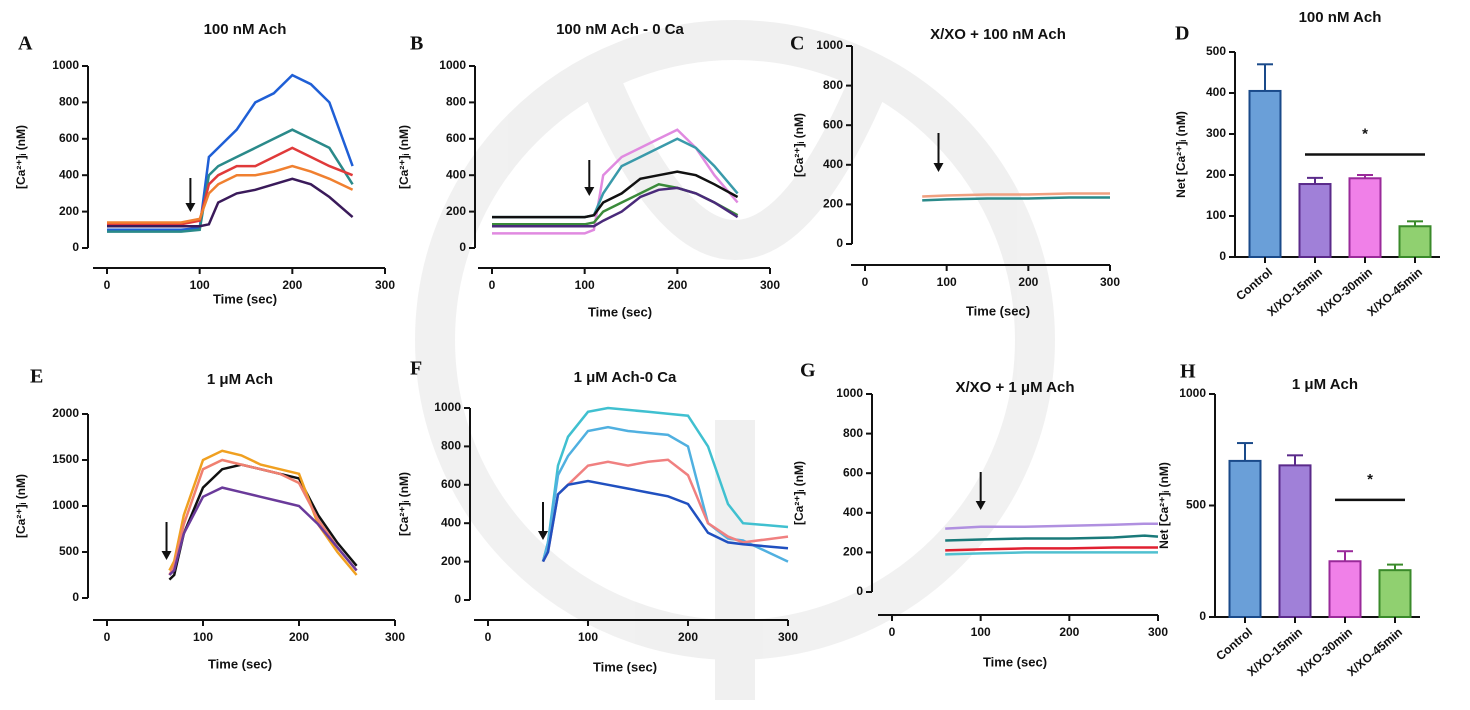  What do you see at coordinates (998, 34) in the screenshot?
I see `chart-title: X/XO + 100 nM Ach` at bounding box center [998, 34].